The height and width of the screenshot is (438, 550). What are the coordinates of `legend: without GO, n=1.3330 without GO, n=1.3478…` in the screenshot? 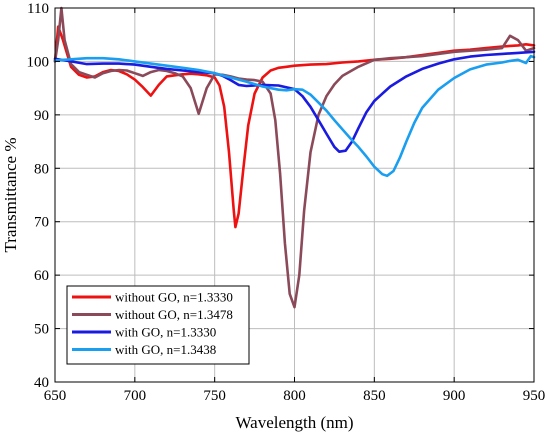 It's located at (158, 325).